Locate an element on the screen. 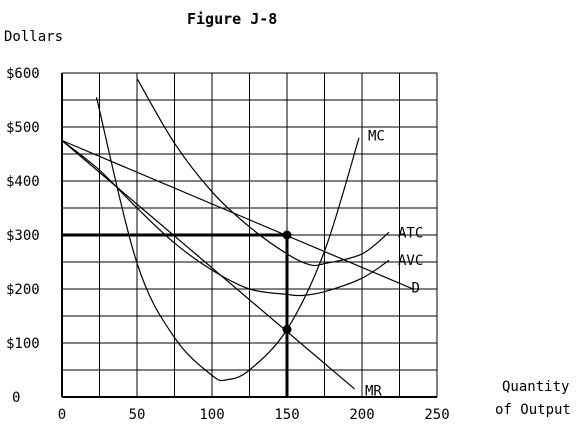 The image size is (580, 427). y-tick-label: $500 is located at coordinates (23, 128).